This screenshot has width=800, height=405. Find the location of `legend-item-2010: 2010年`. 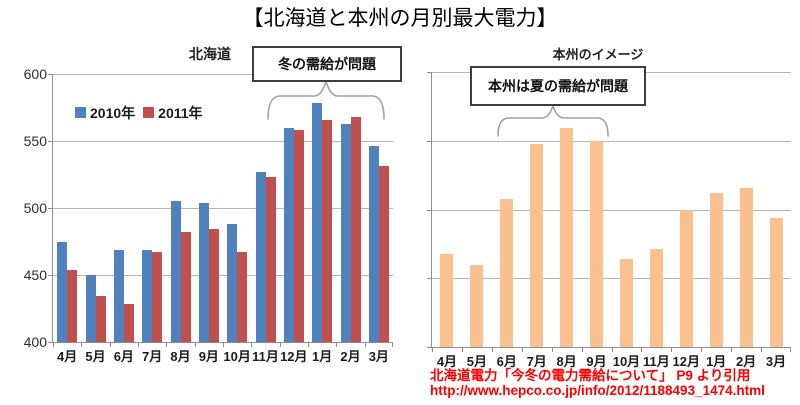

legend-item-2010: 2010年 is located at coordinates (105, 113).